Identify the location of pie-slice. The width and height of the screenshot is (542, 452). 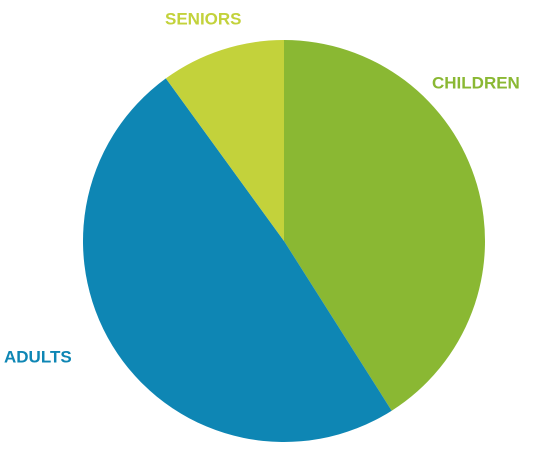
(224, 140).